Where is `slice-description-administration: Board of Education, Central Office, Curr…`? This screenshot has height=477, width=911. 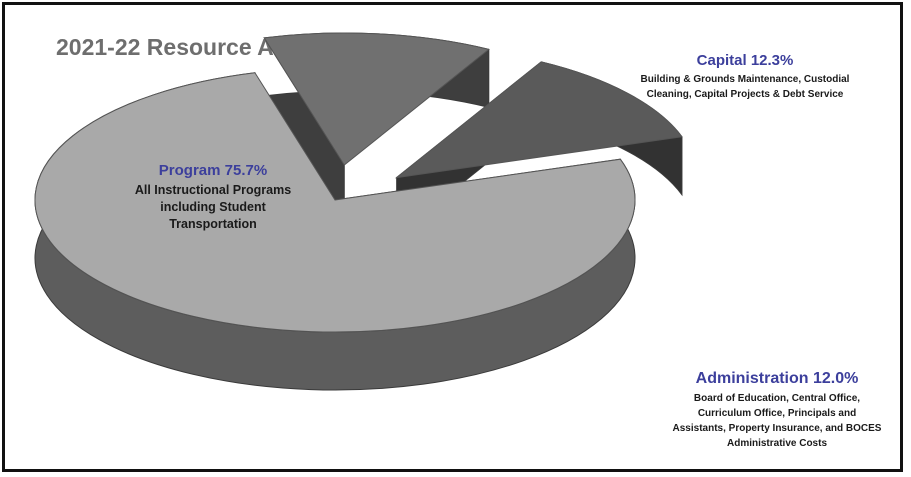
slice-description-administration: Board of Education, Central Office, Curr… is located at coordinates (777, 421).